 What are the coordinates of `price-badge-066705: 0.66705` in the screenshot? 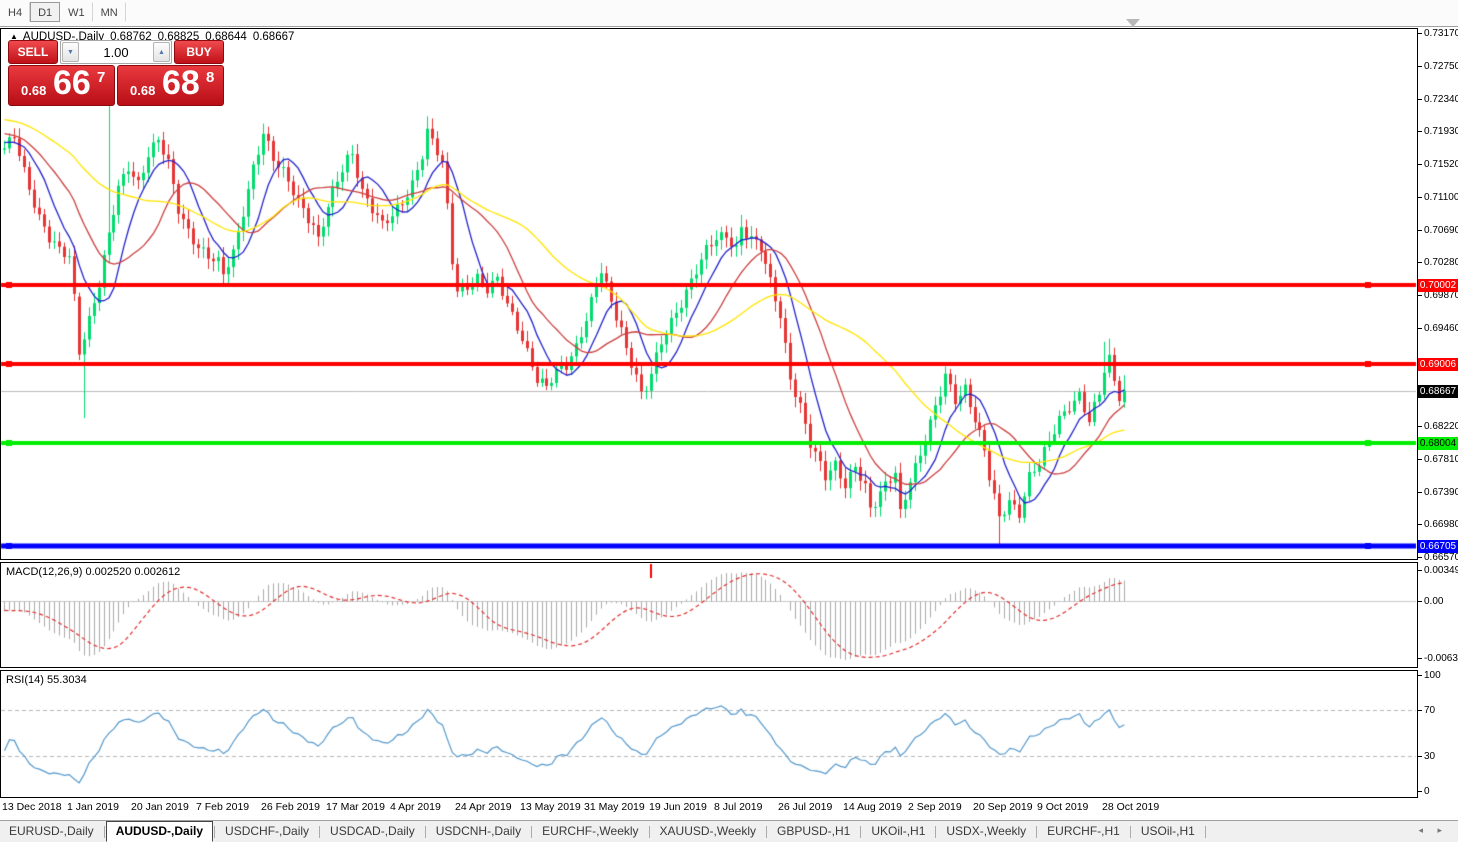 It's located at (1438, 546).